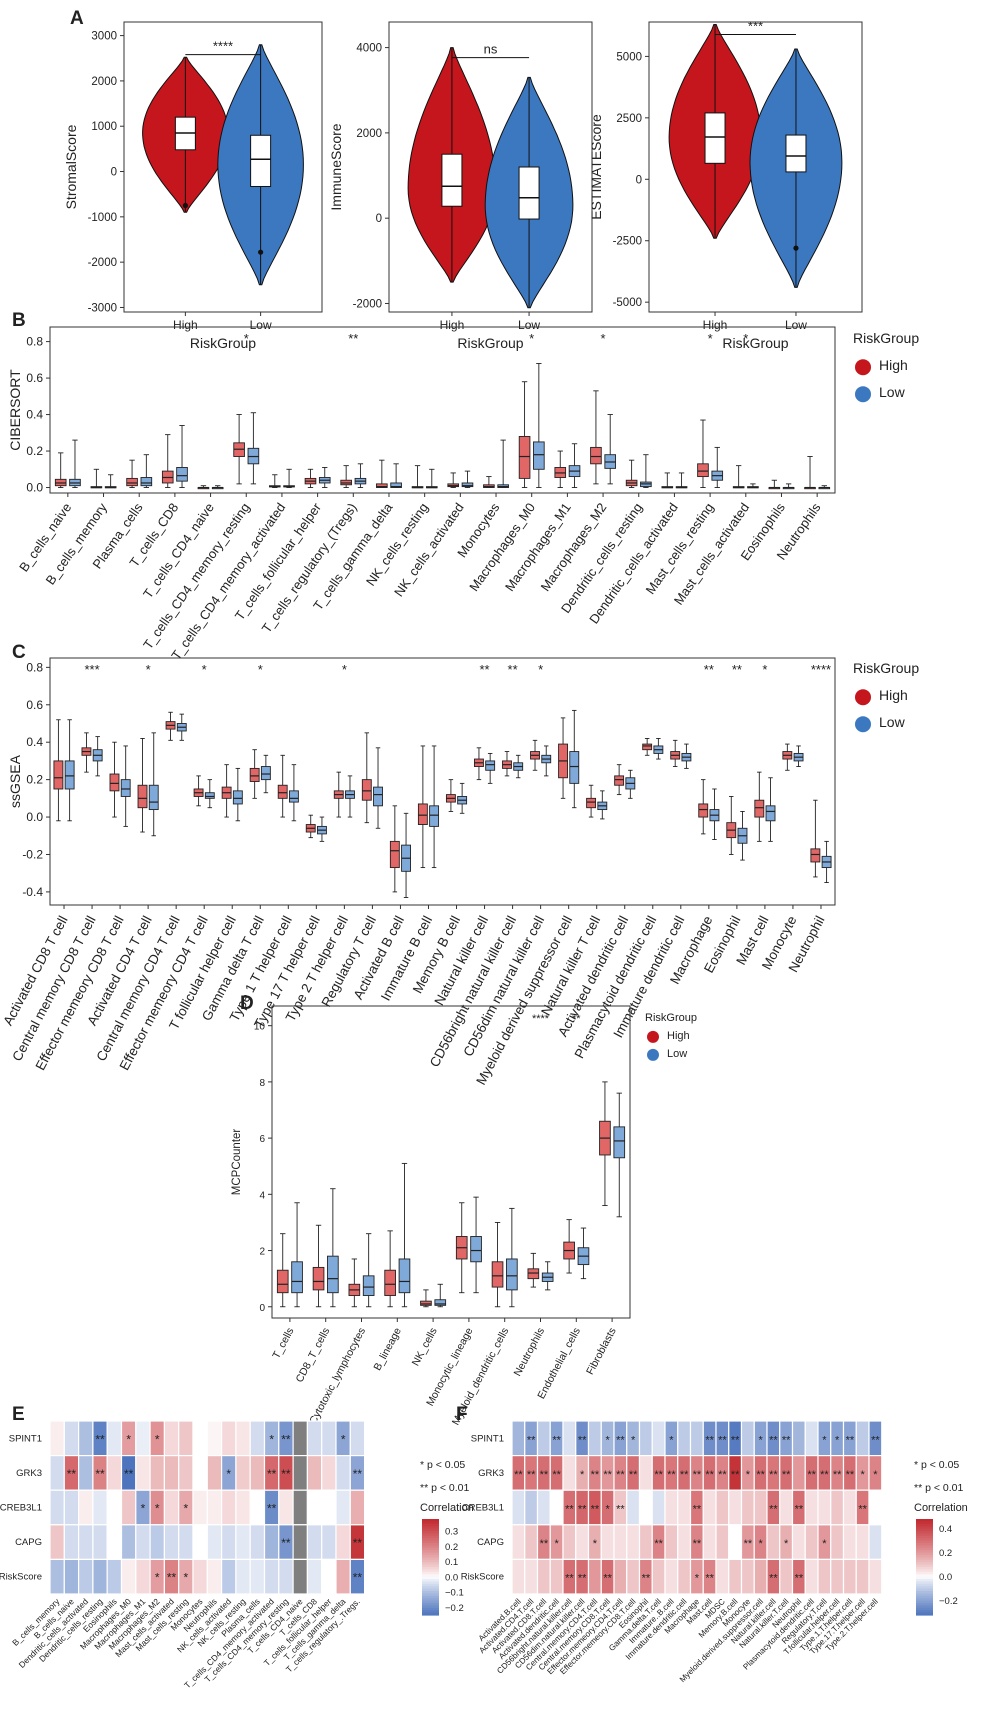  Describe the element at coordinates (755, 25) in the screenshot. I see `signif-label: ***` at that location.